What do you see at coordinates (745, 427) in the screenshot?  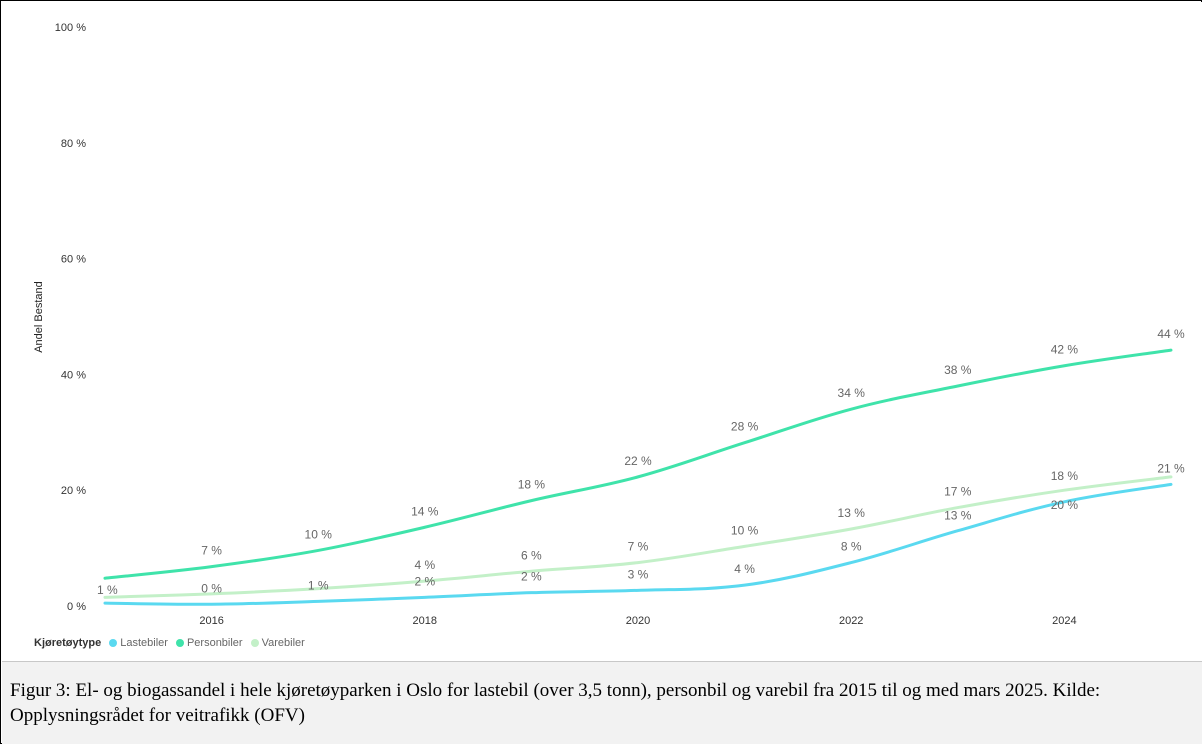 I see `data-label: 28 %` at bounding box center [745, 427].